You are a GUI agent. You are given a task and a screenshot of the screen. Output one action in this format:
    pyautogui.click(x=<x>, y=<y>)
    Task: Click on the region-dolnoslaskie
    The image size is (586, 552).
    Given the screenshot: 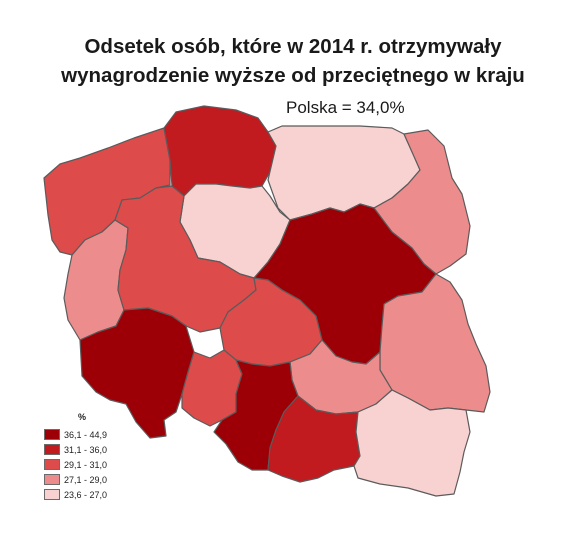 What is the action you would take?
    pyautogui.click(x=137, y=373)
    